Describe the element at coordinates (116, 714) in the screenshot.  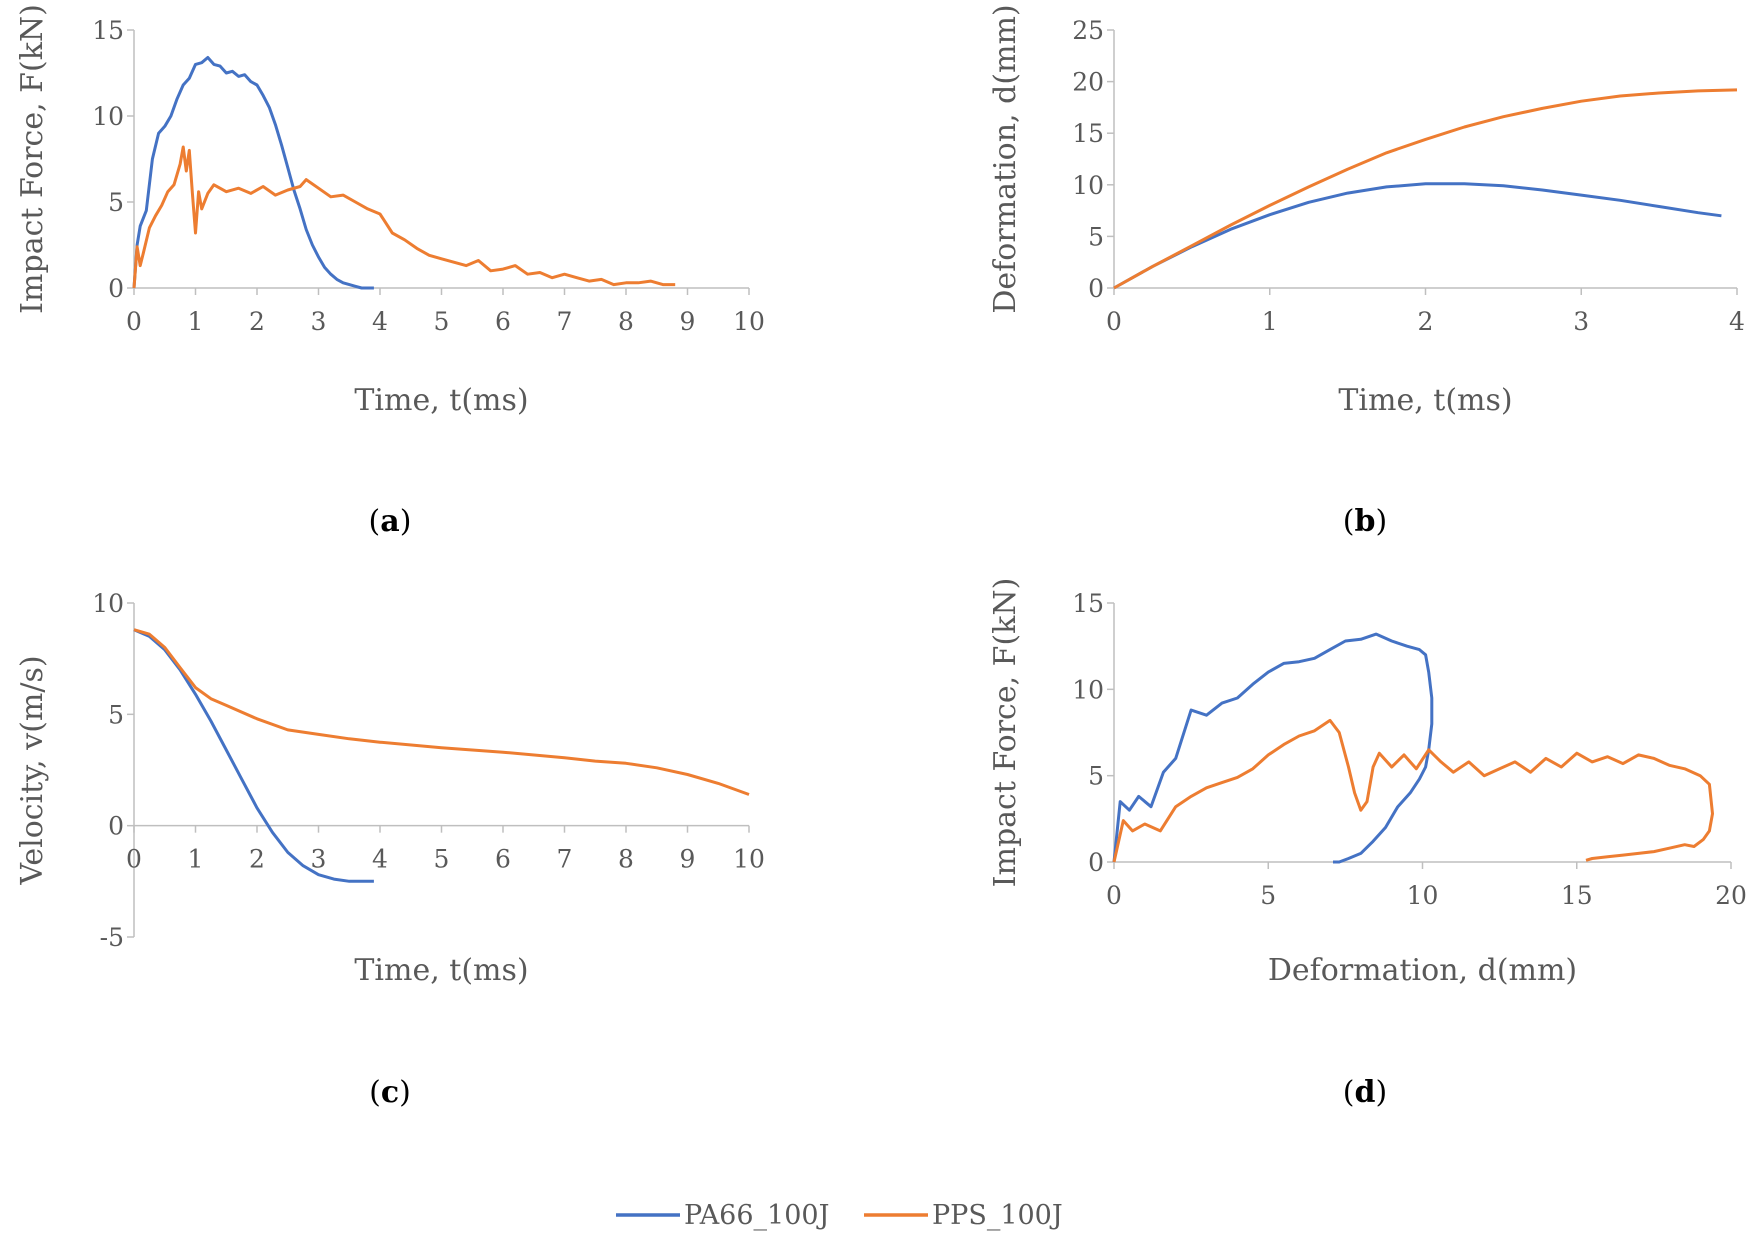
I see `y-tick-label-c-2: 5` at that location.